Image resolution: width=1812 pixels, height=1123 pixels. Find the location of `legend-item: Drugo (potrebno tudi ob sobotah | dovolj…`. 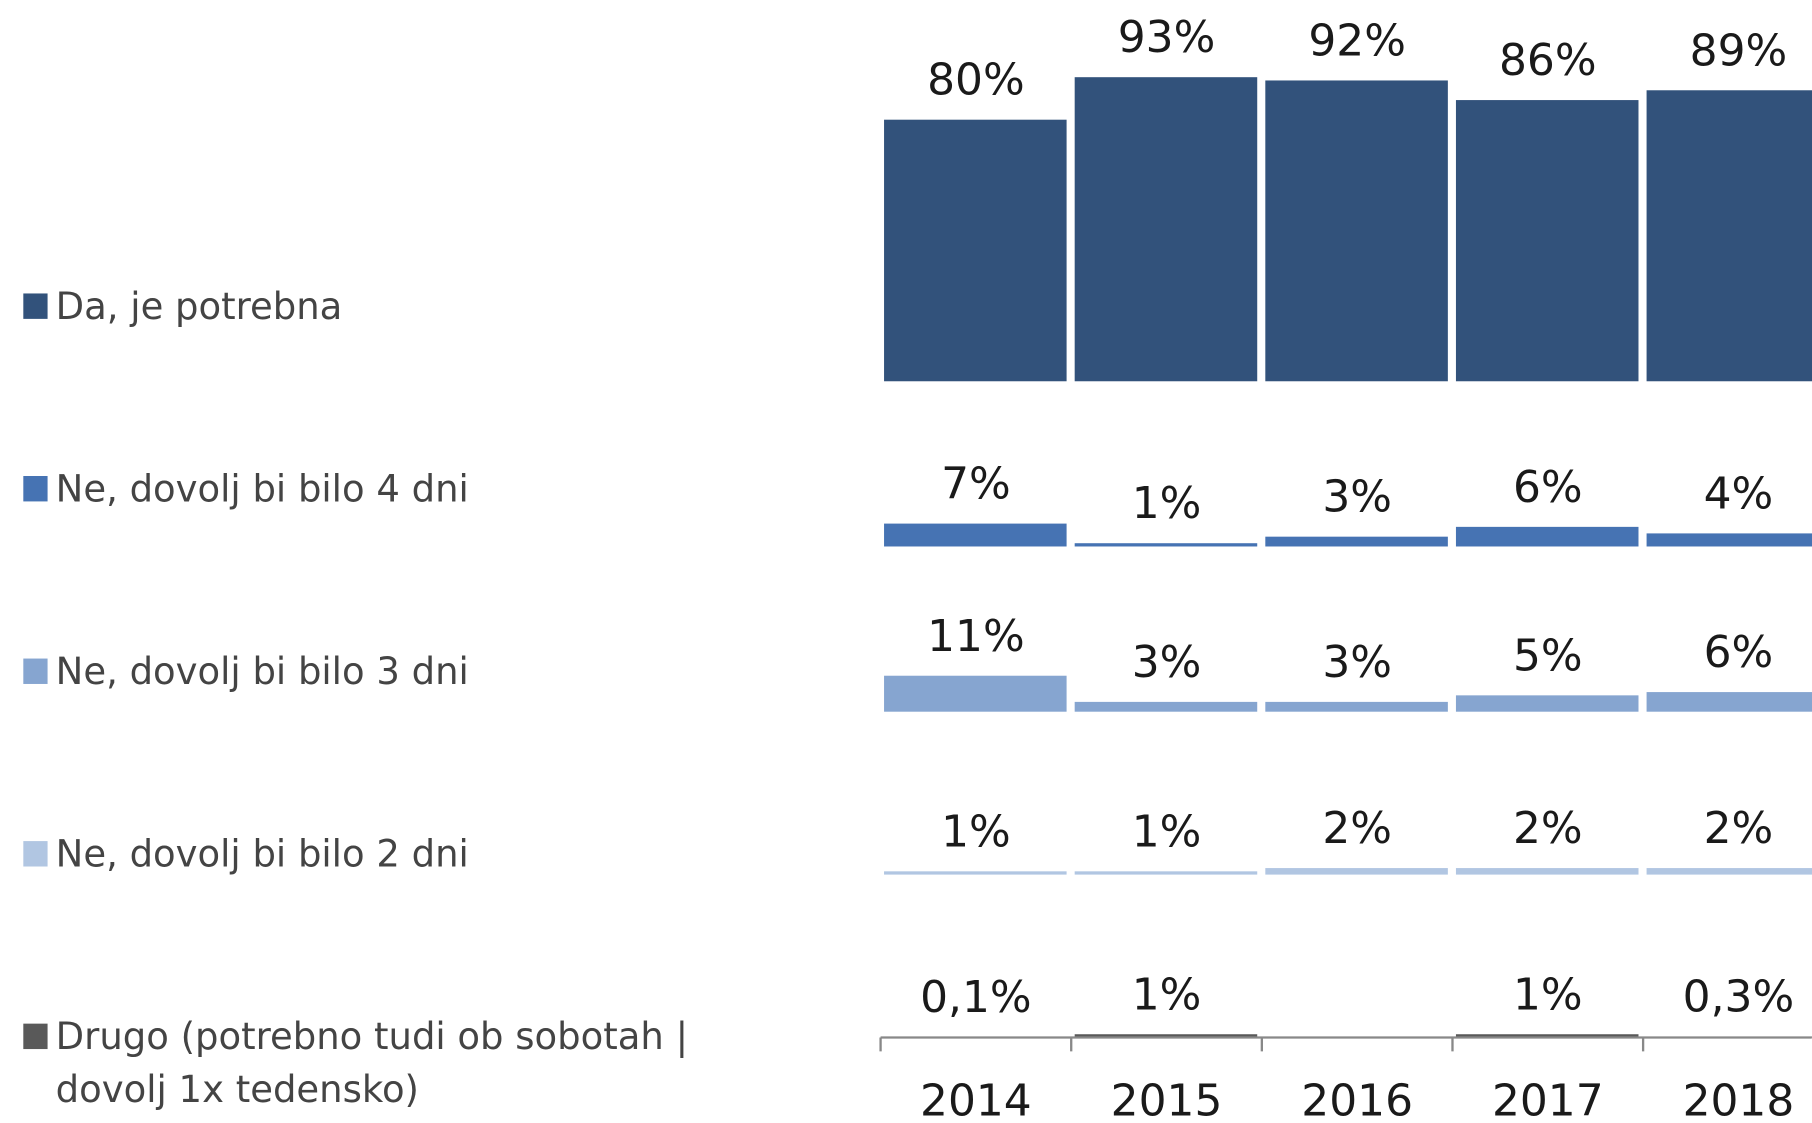

legend-item: Drugo (potrebno tudi ob sobotah | dovolj… is located at coordinates (372, 1063).